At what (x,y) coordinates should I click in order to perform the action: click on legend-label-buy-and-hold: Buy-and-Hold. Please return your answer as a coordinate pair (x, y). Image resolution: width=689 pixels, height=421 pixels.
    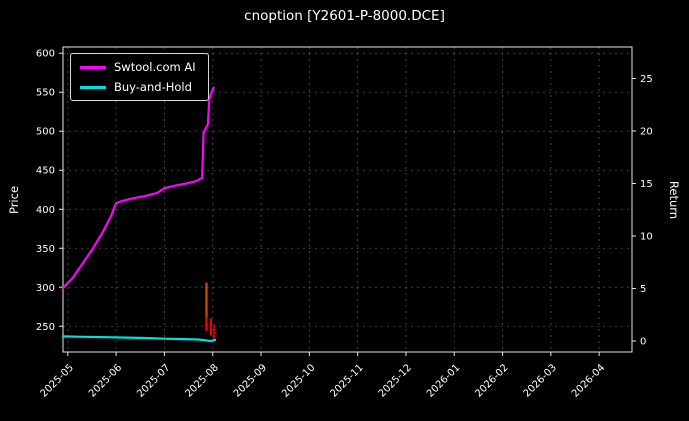
    Looking at the image, I should click on (153, 87).